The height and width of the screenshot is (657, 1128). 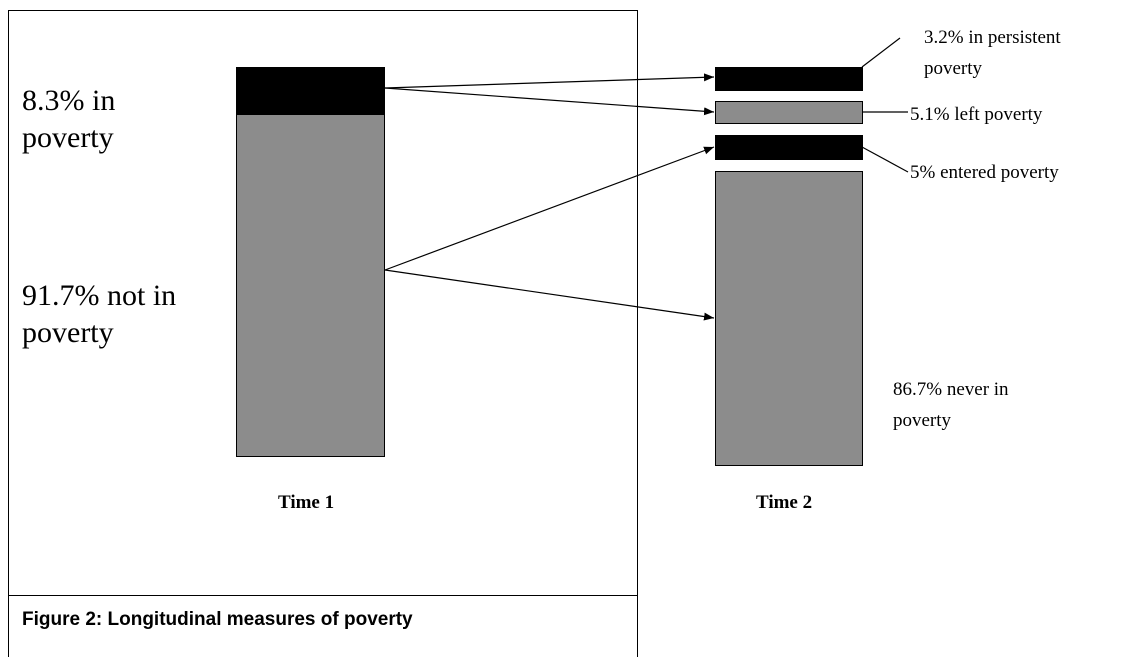 I want to click on segment-label: 8.3% in poverty, so click(x=69, y=119).